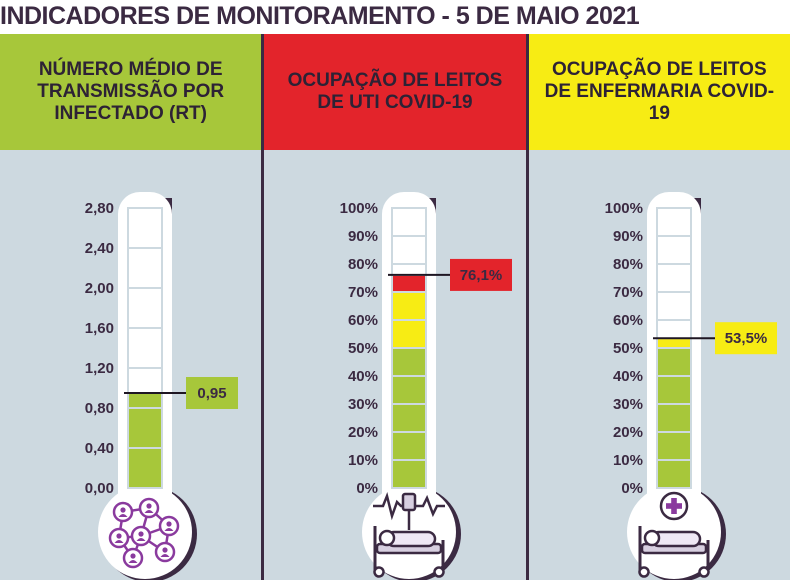 The image size is (790, 580). What do you see at coordinates (359, 208) in the screenshot?
I see `uti-tick-label: 100%` at bounding box center [359, 208].